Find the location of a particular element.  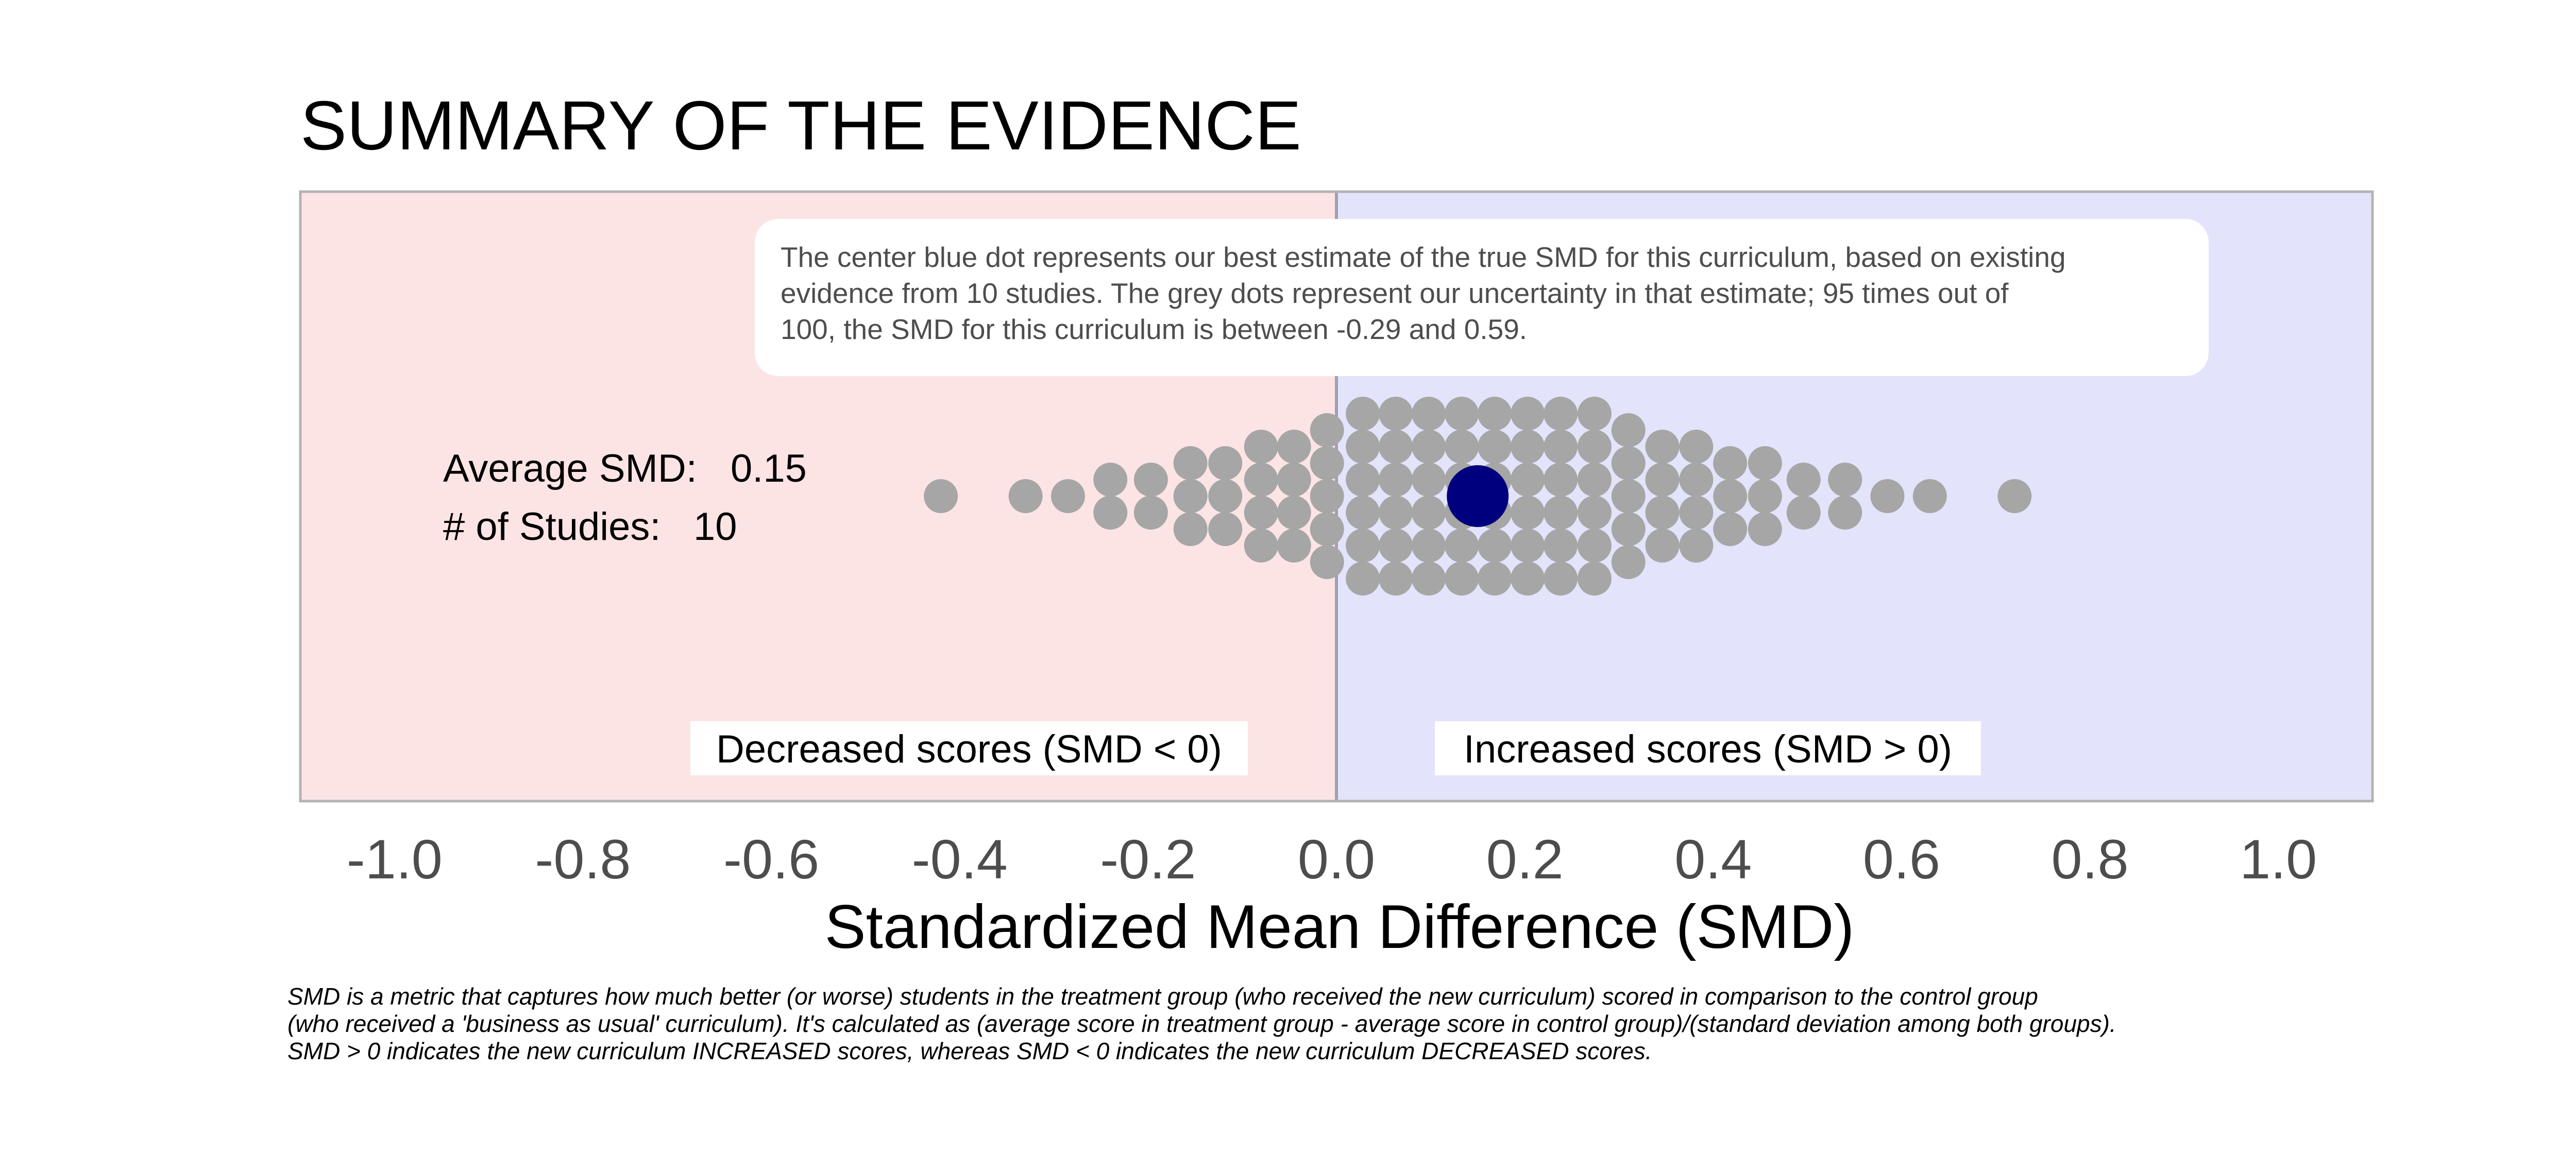

x-tick-label: 1.0 is located at coordinates (2278, 859).